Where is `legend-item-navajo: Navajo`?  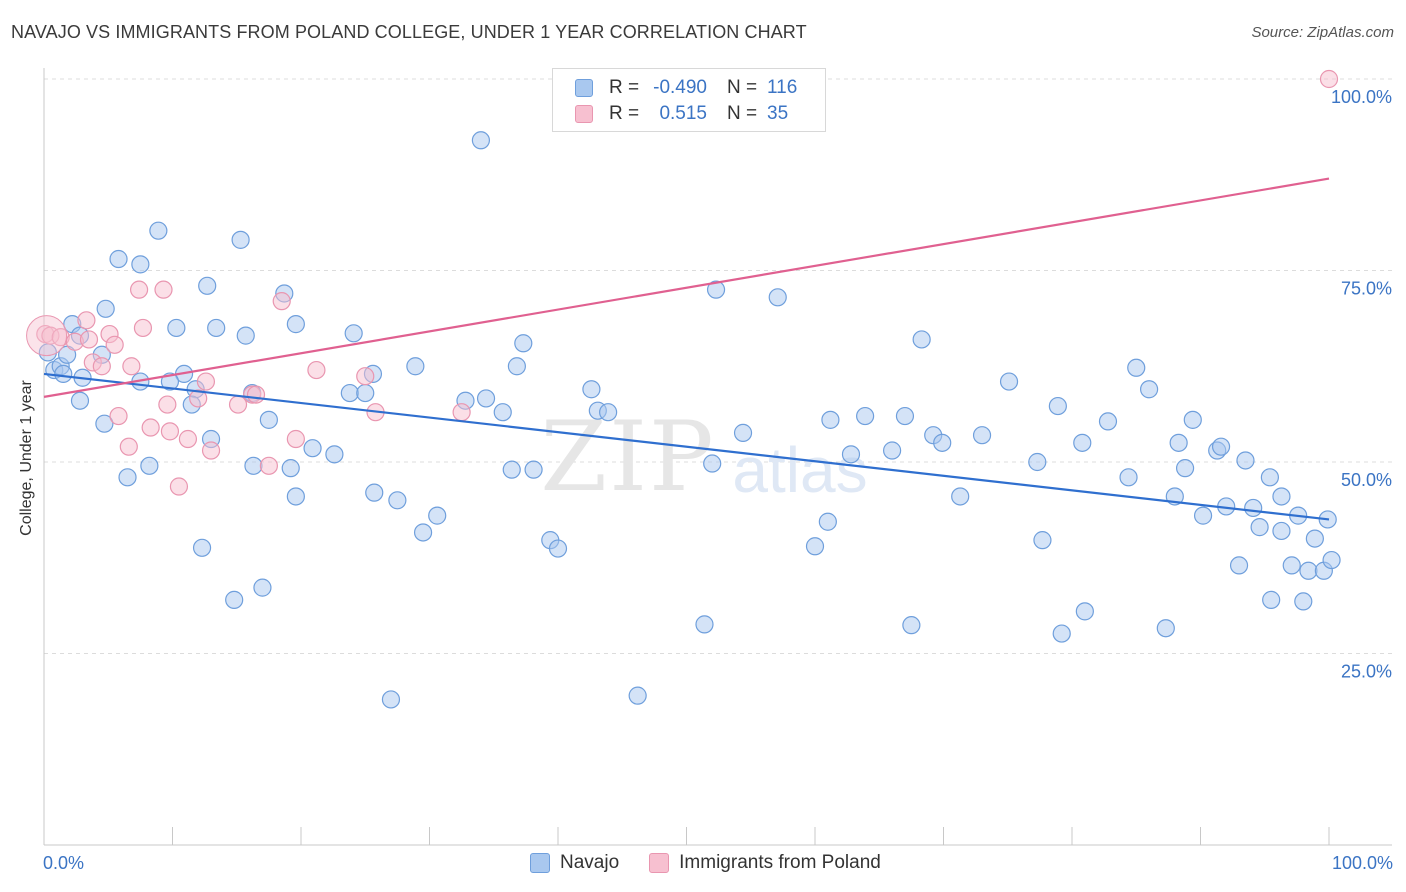 legend-item-navajo: Navajo is located at coordinates (574, 863).